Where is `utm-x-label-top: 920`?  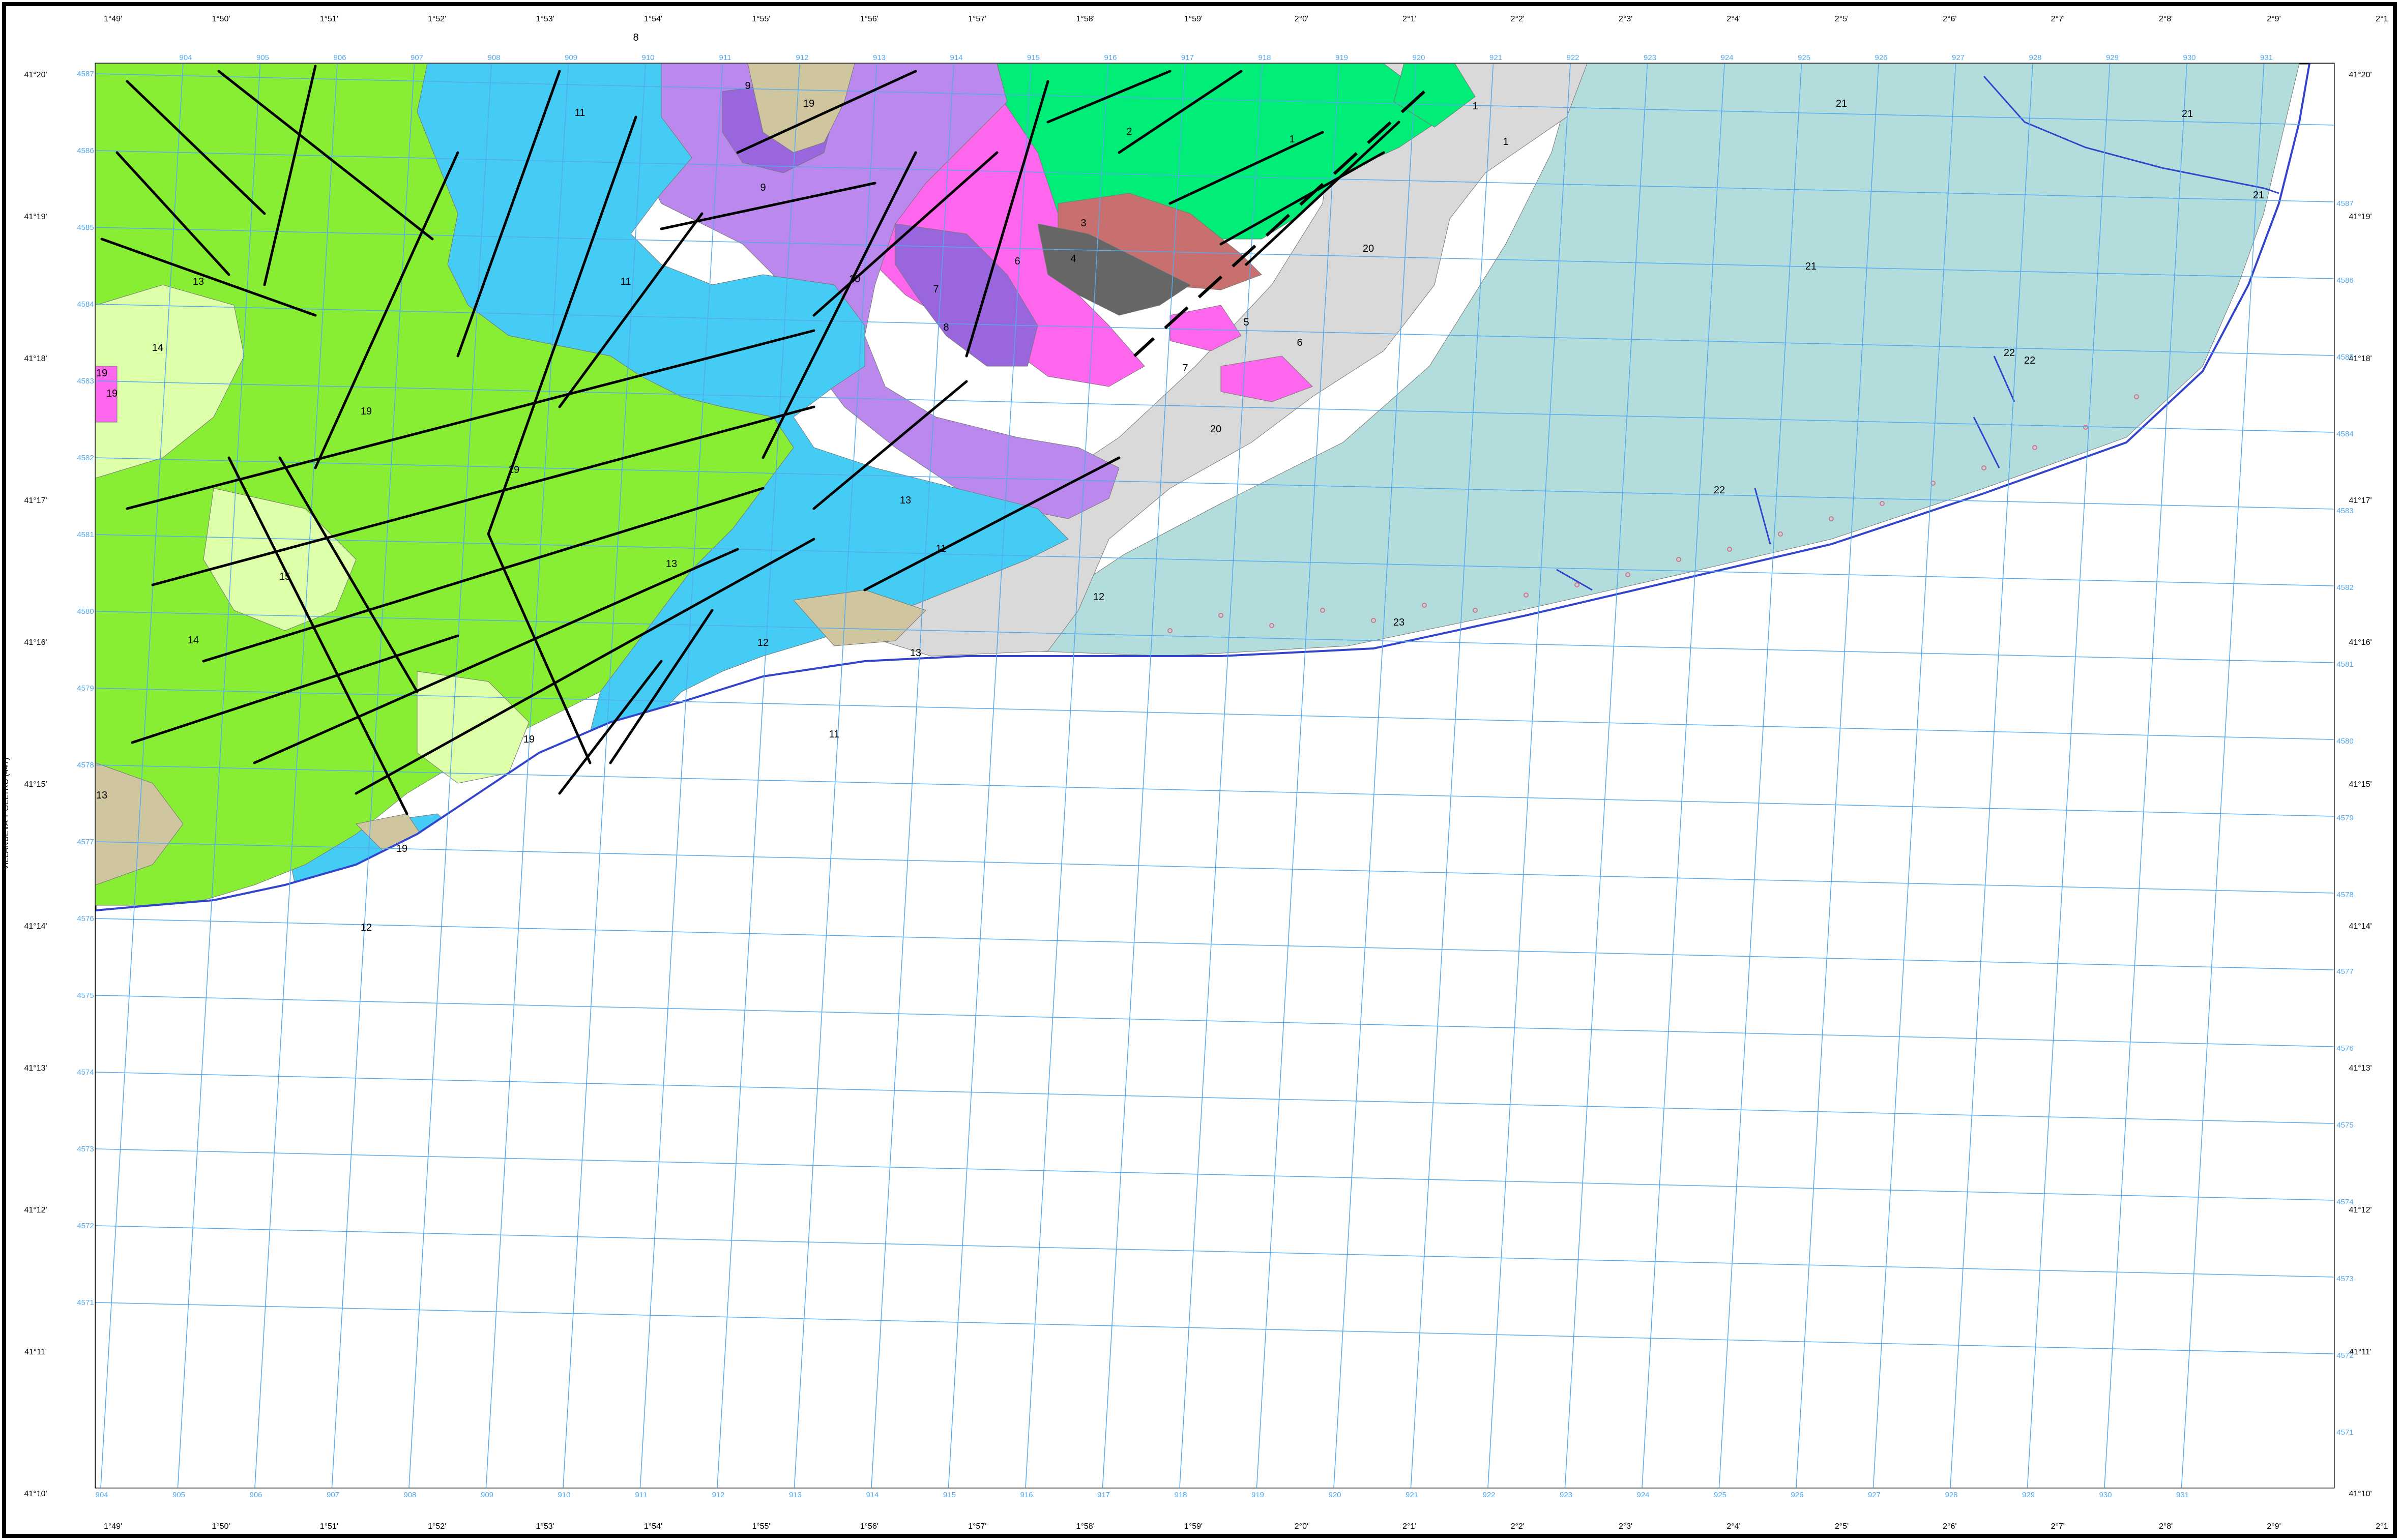 utm-x-label-top: 920 is located at coordinates (1418, 57).